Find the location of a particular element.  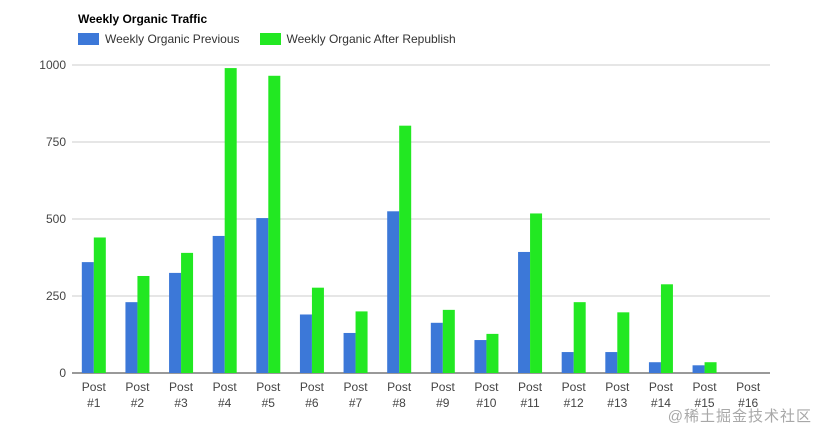

legend-item-previous: Weekly Organic Previous is located at coordinates (159, 39).